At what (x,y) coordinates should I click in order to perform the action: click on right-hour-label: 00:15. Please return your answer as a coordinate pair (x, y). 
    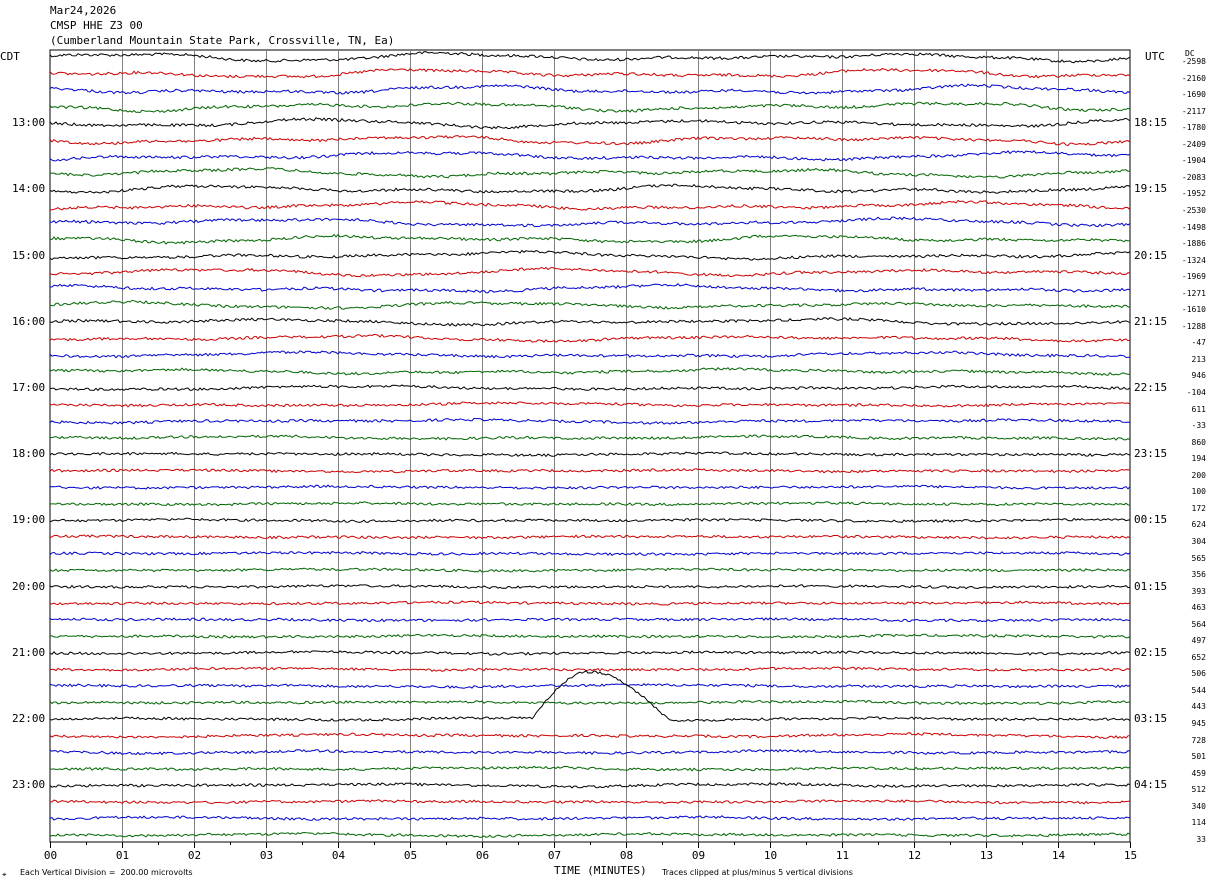
    Looking at the image, I should click on (1151, 520).